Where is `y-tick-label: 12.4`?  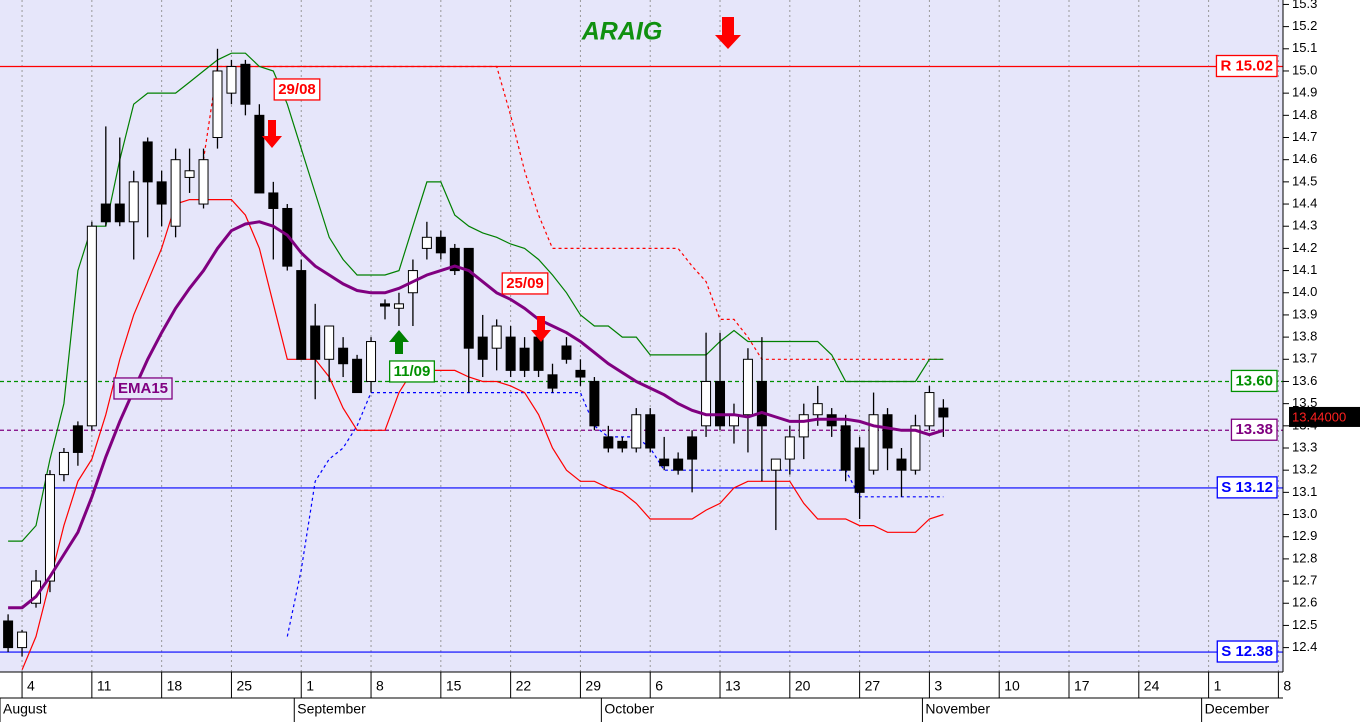 y-tick-label: 12.4 is located at coordinates (1304, 646).